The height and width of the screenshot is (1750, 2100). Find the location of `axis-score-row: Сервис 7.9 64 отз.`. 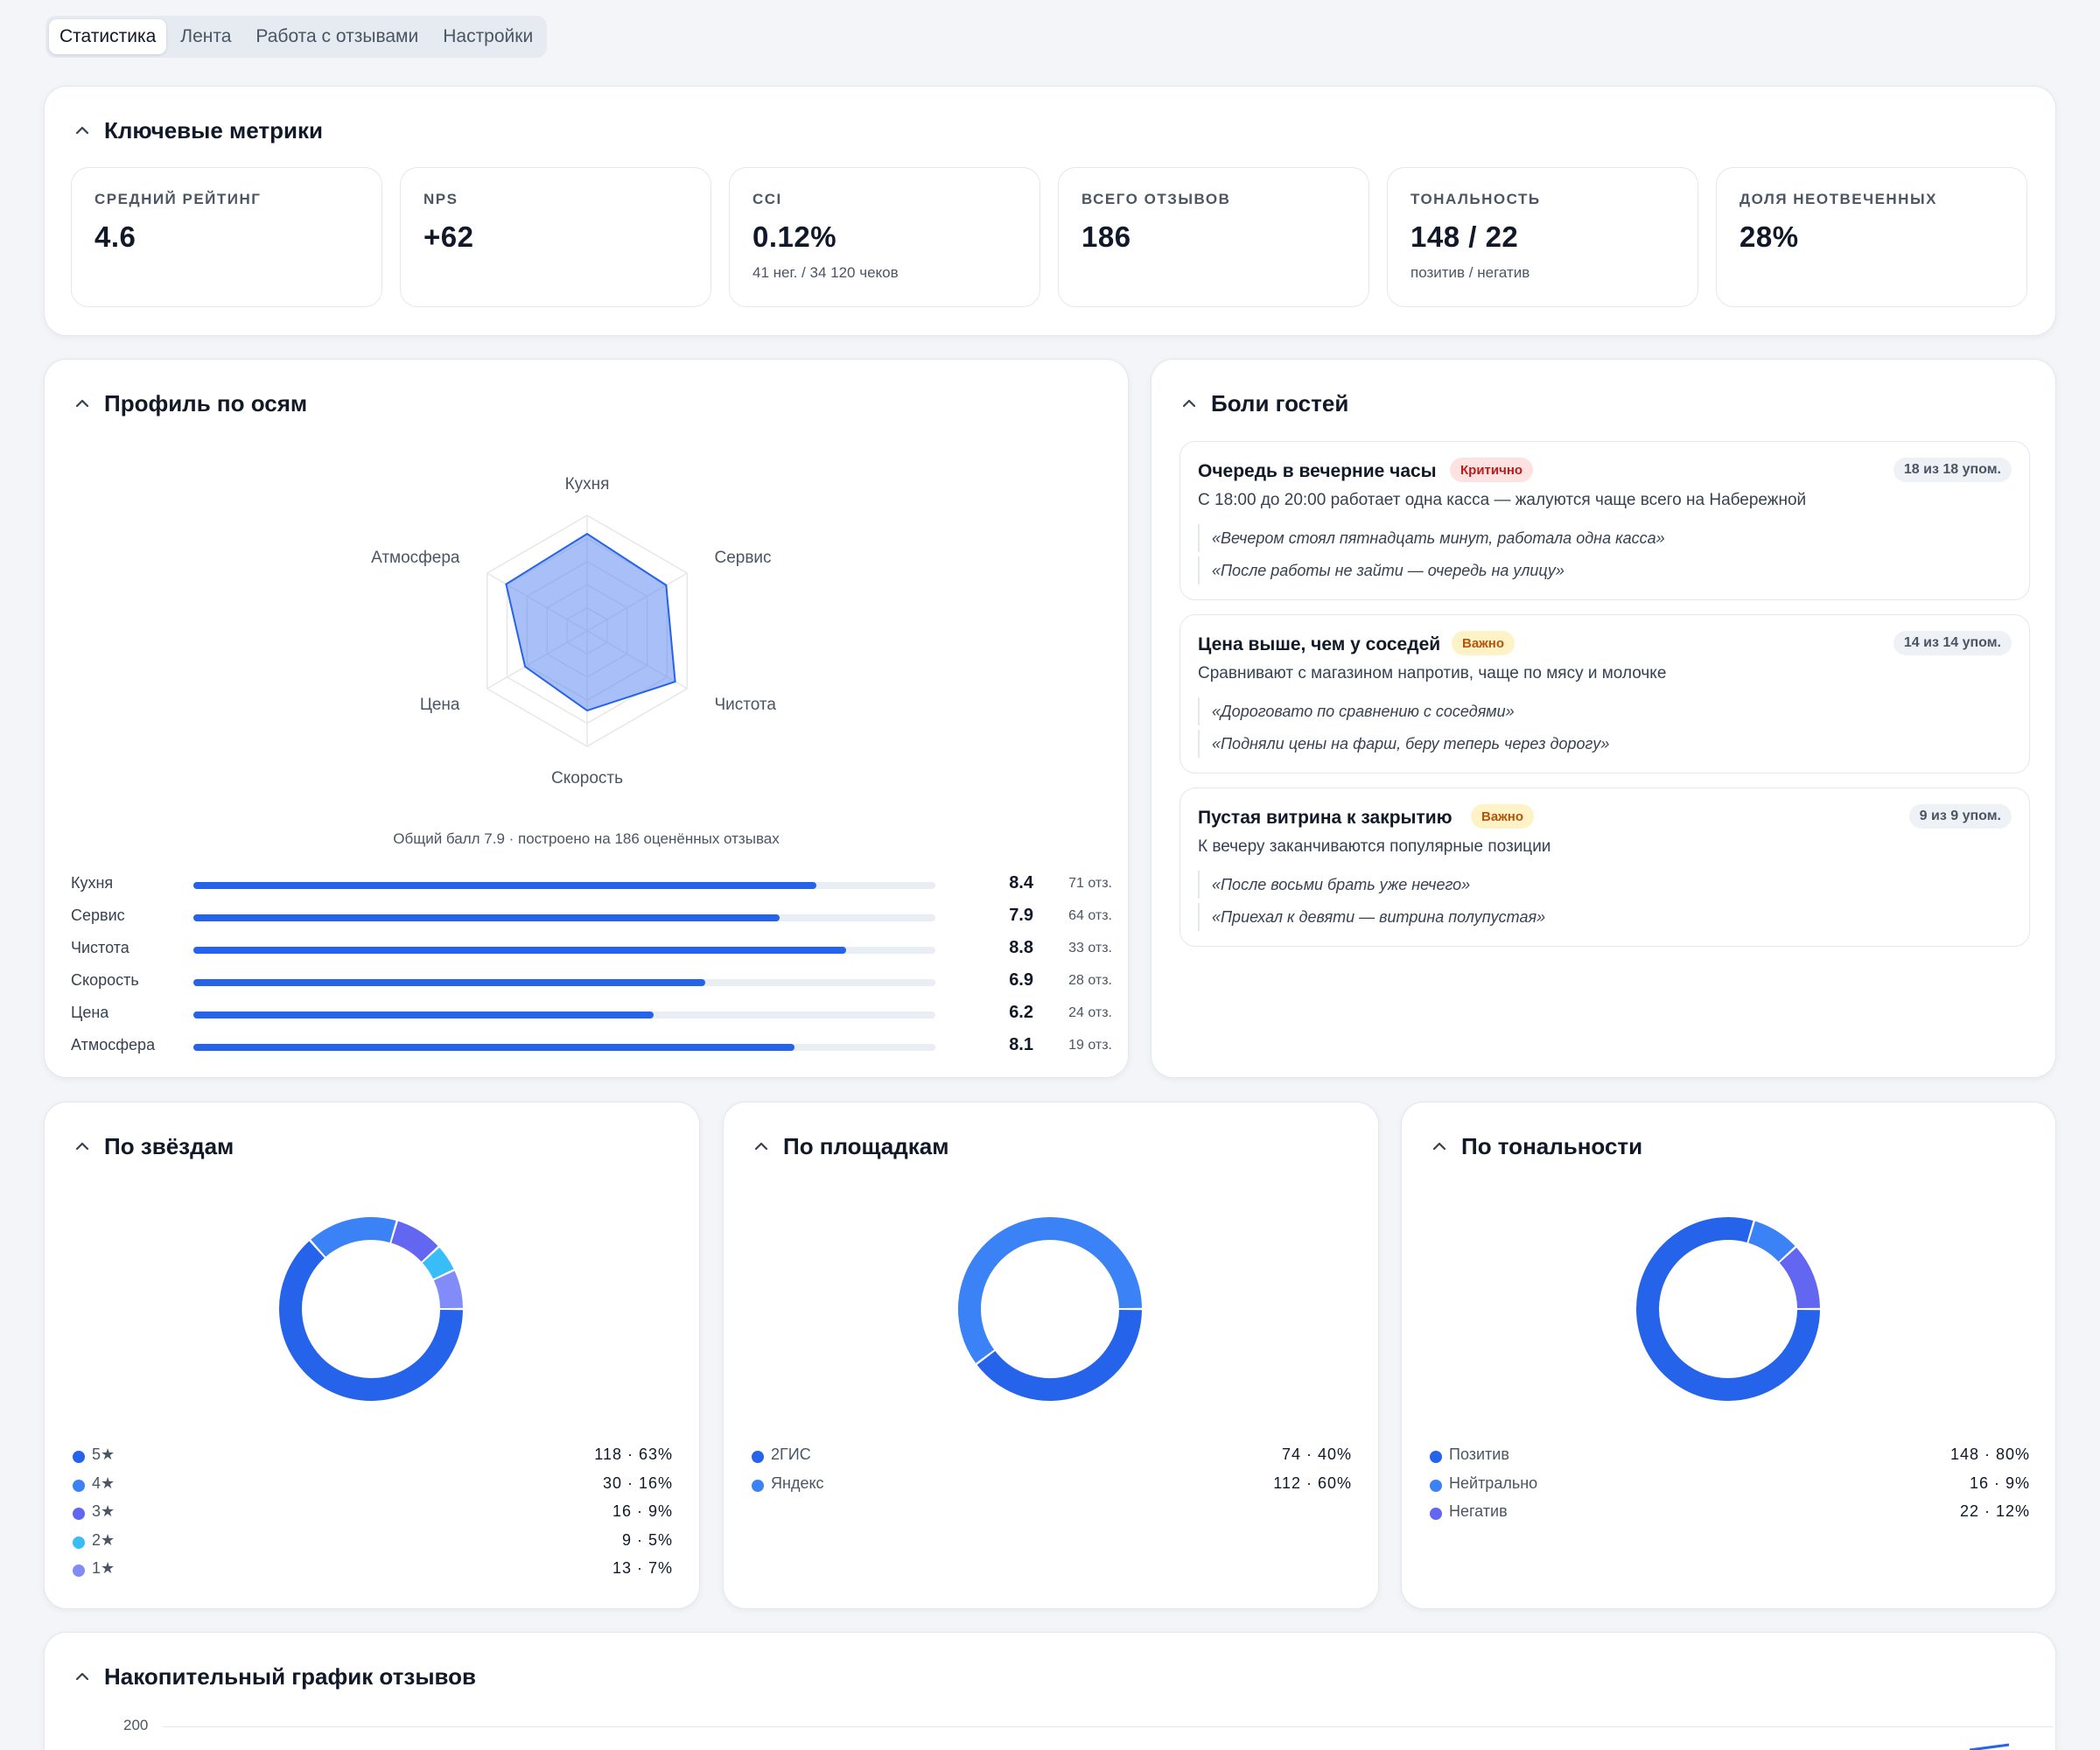

axis-score-row: Сервис 7.9 64 отз. is located at coordinates (596, 916).